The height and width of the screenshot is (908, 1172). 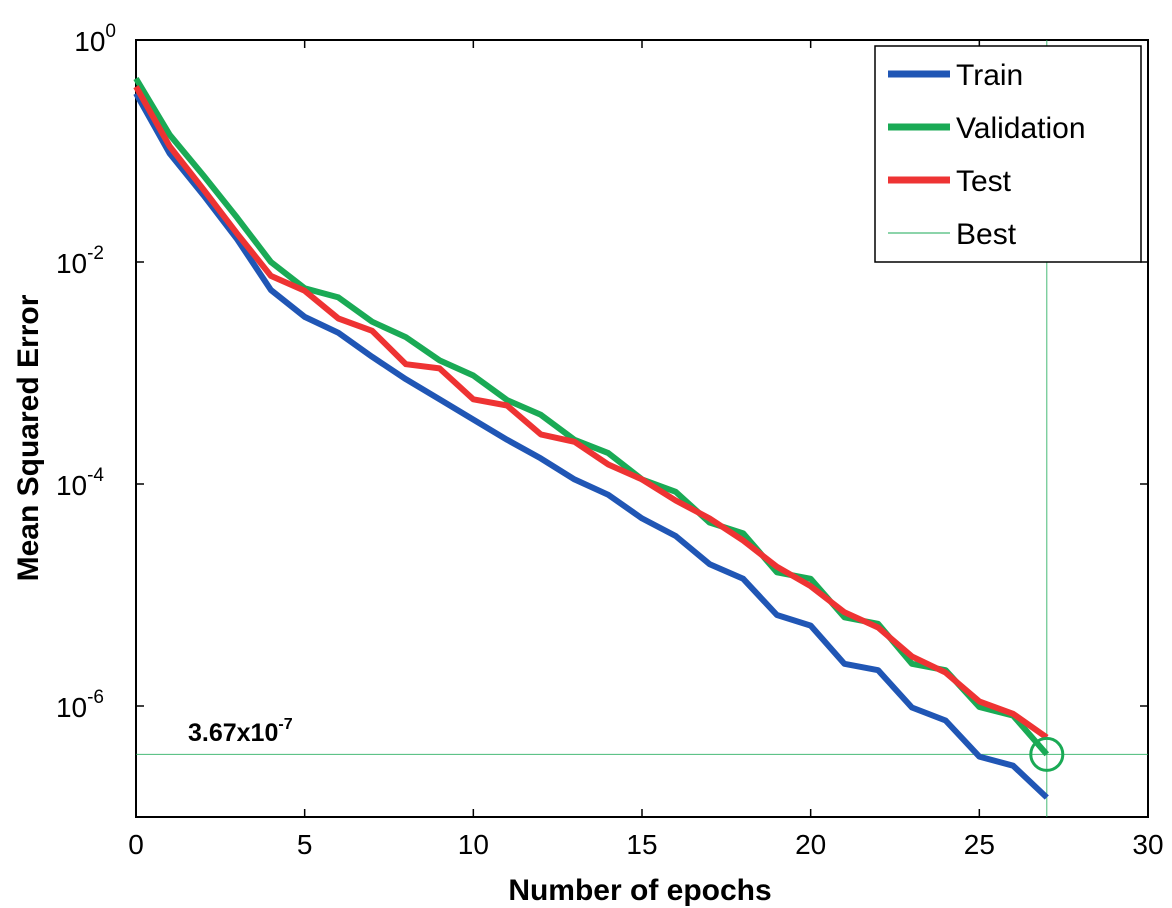 I want to click on best-point, so click(x=1047, y=754).